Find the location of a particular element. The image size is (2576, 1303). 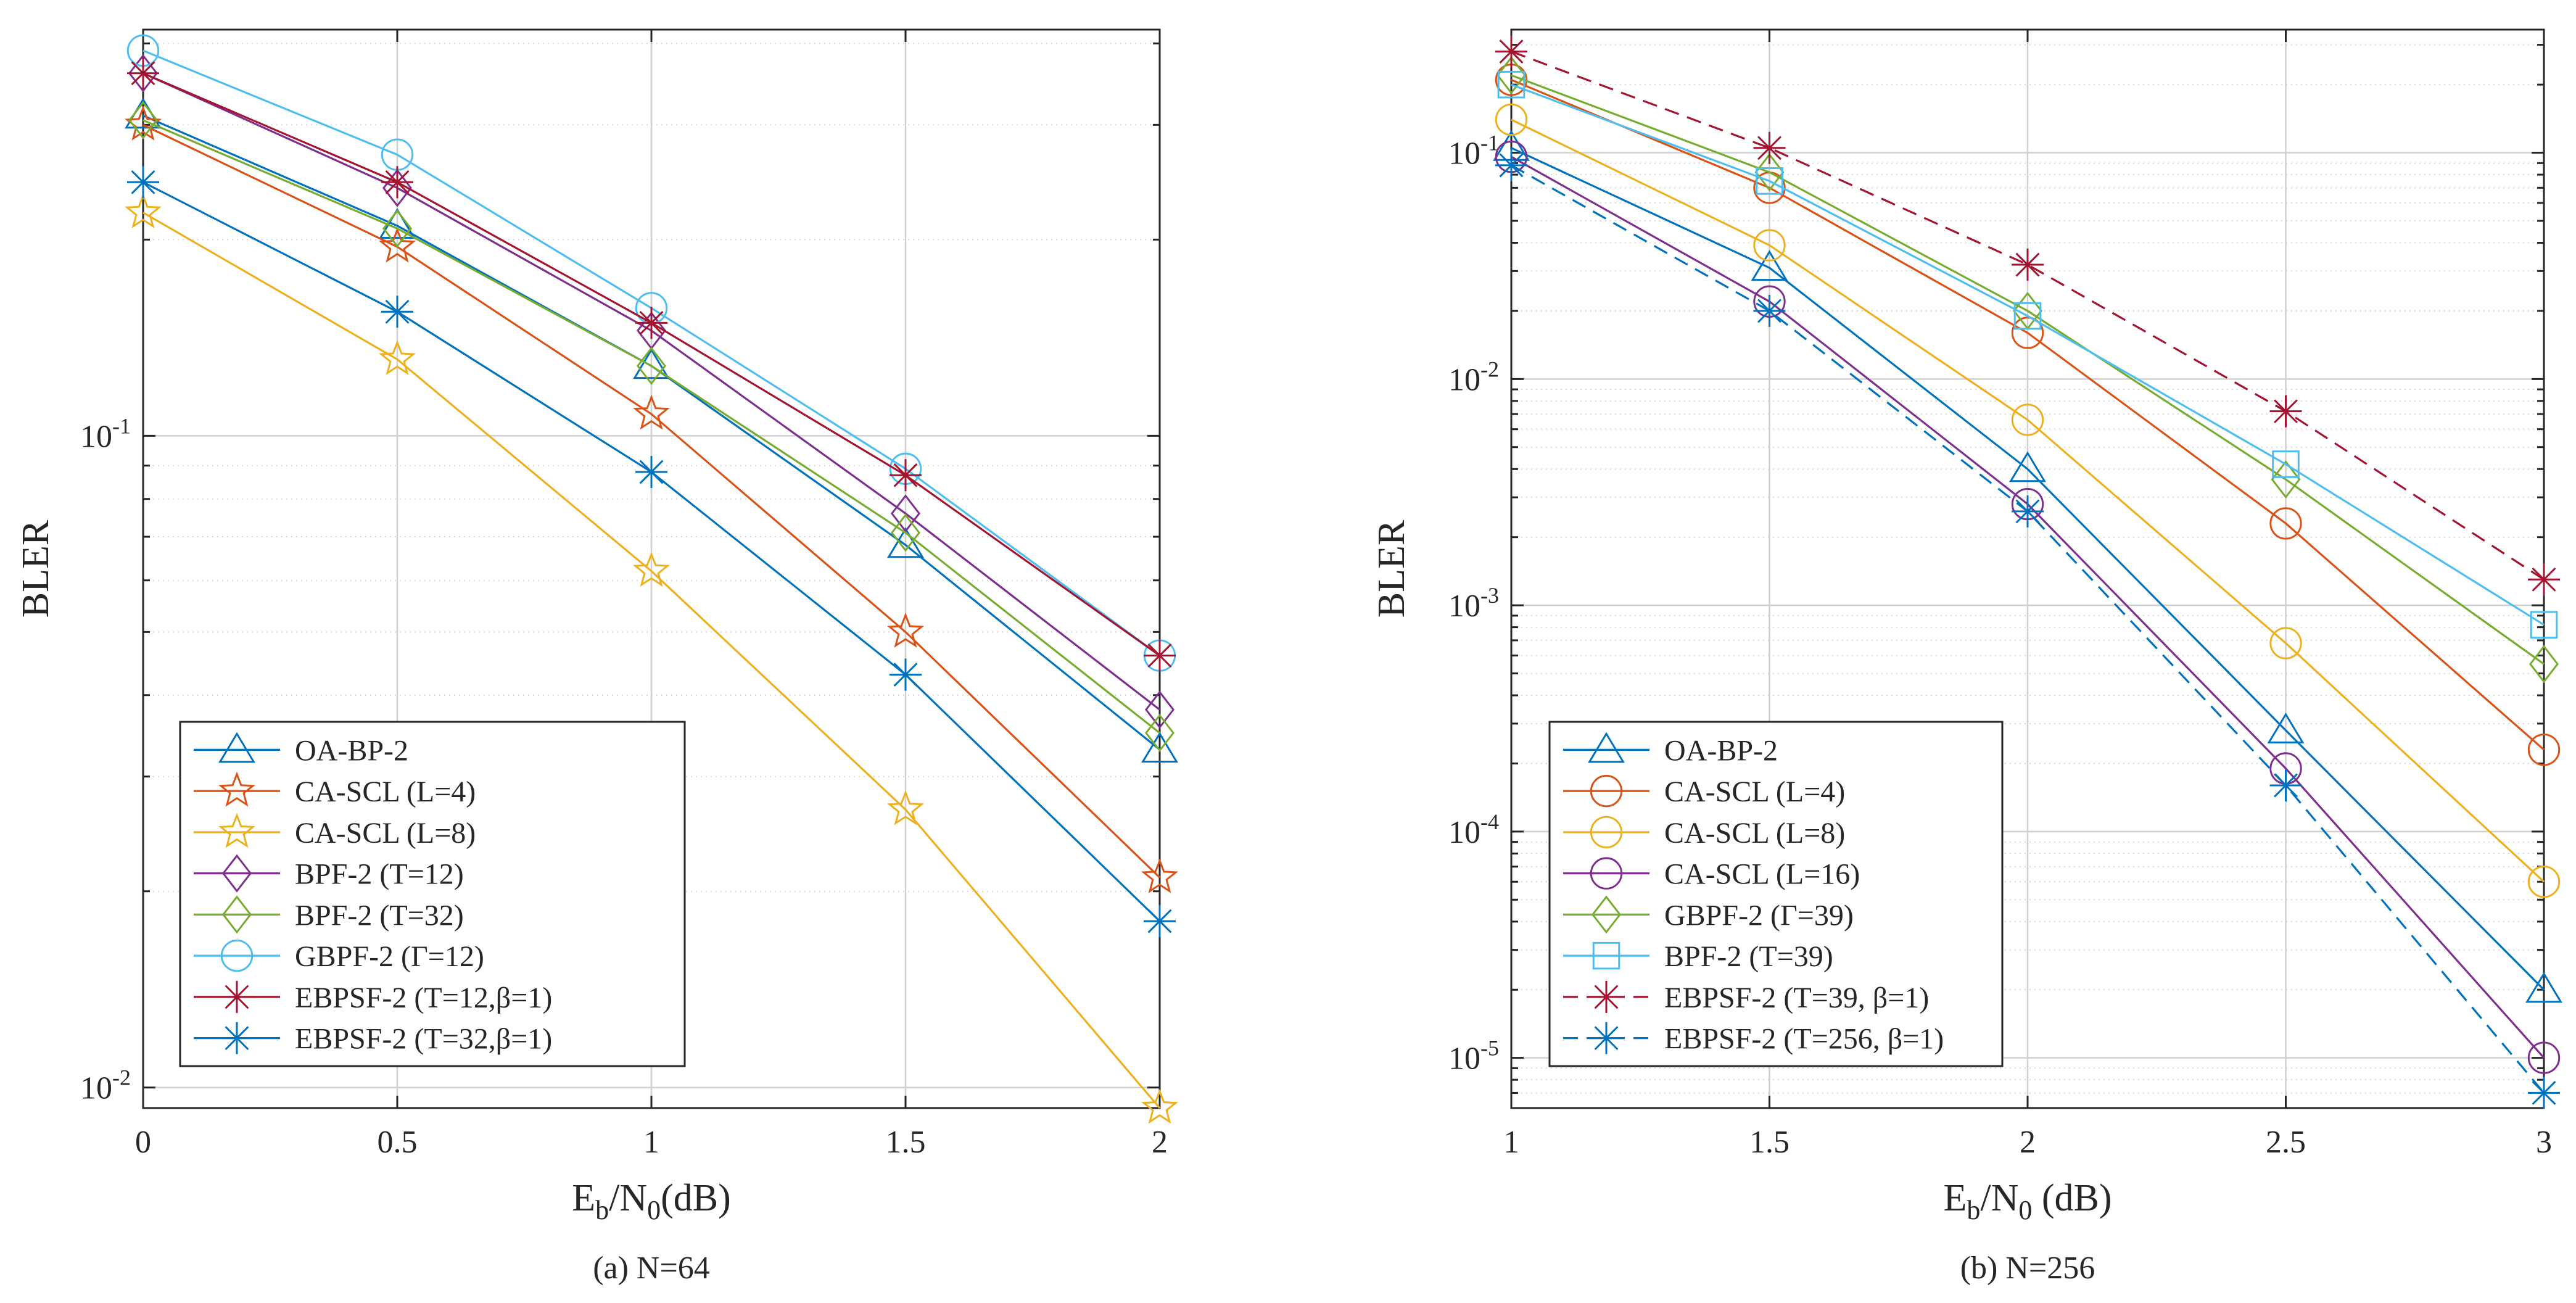

legend-label: EBPSF-2 (T=39, β=1) is located at coordinates (1796, 998).